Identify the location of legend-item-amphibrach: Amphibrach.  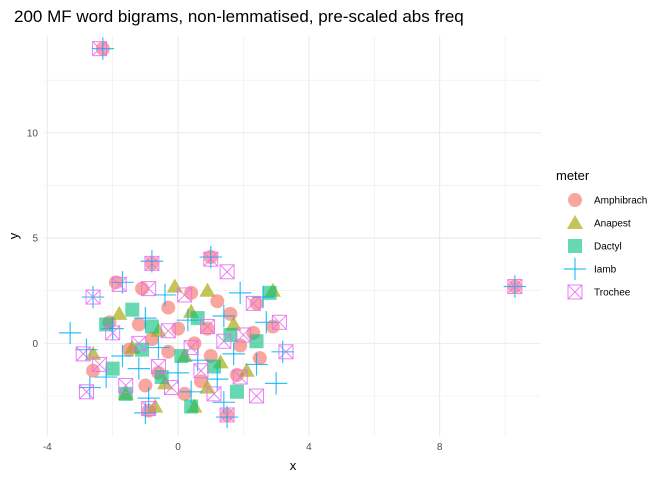
(607, 200).